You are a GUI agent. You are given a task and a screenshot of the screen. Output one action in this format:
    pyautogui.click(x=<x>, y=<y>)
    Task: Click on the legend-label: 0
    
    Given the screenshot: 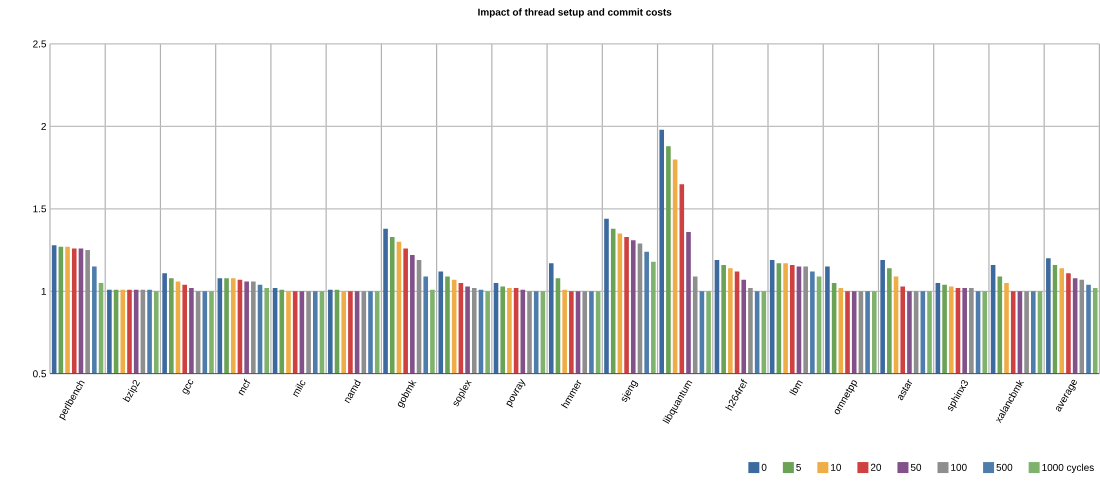 What is the action you would take?
    pyautogui.click(x=764, y=467)
    